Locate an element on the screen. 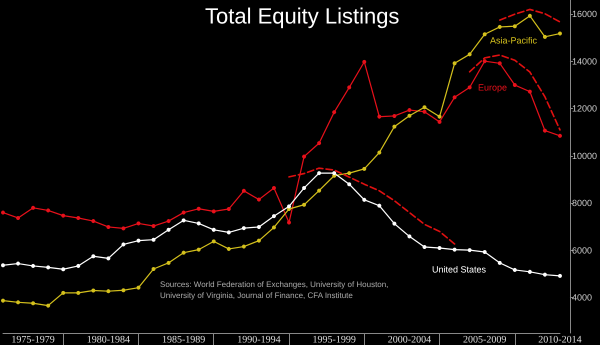  x-tick-label: 1995-1999 is located at coordinates (334, 339).